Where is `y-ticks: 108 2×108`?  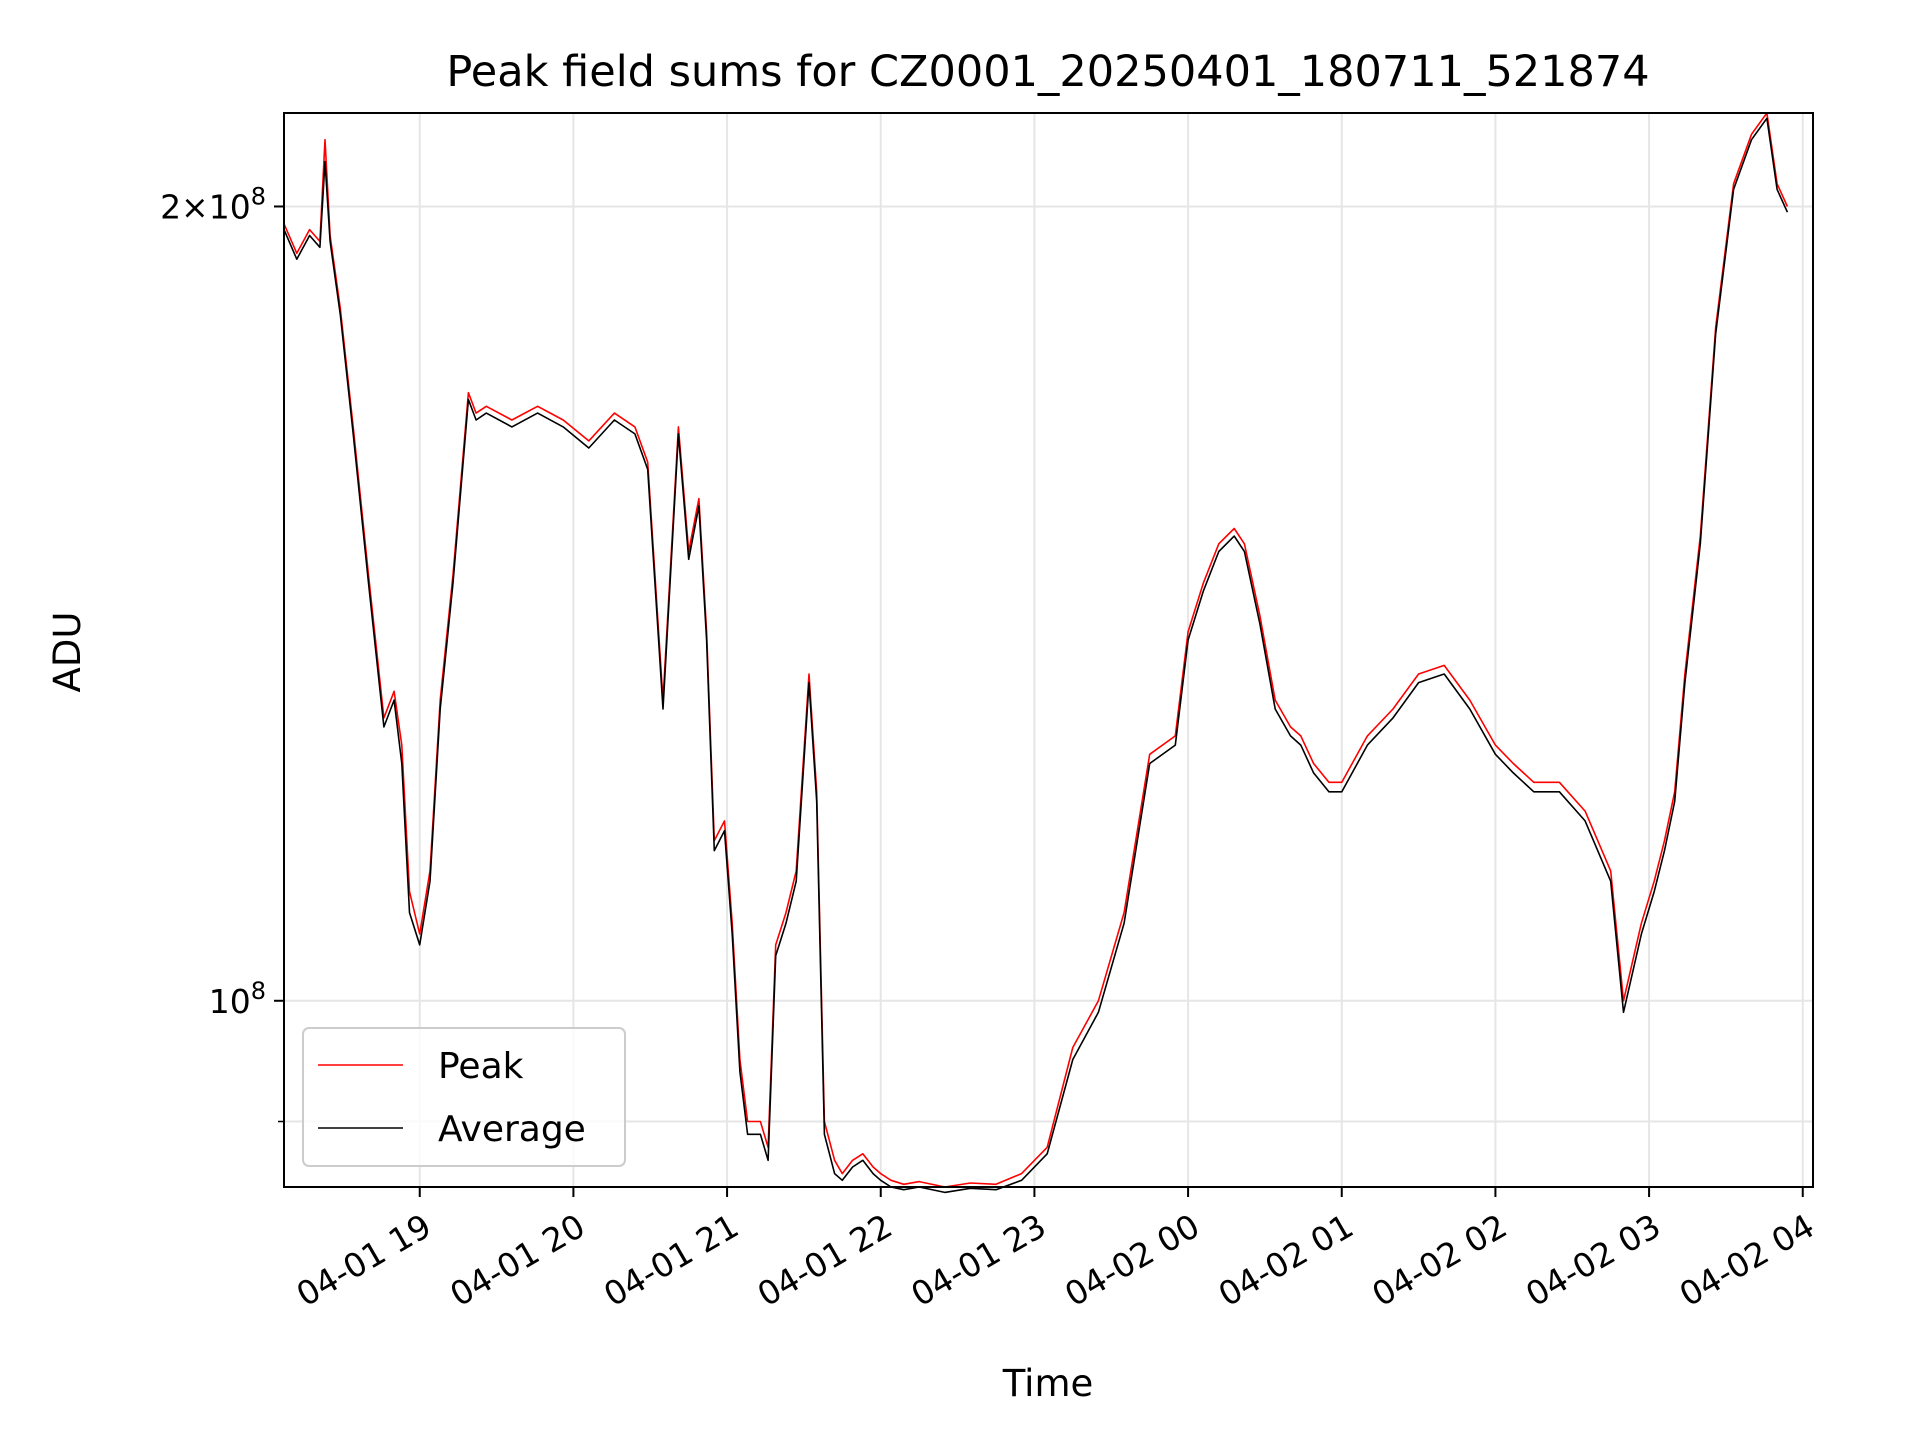
y-ticks: 108 2×108 is located at coordinates (222, 652).